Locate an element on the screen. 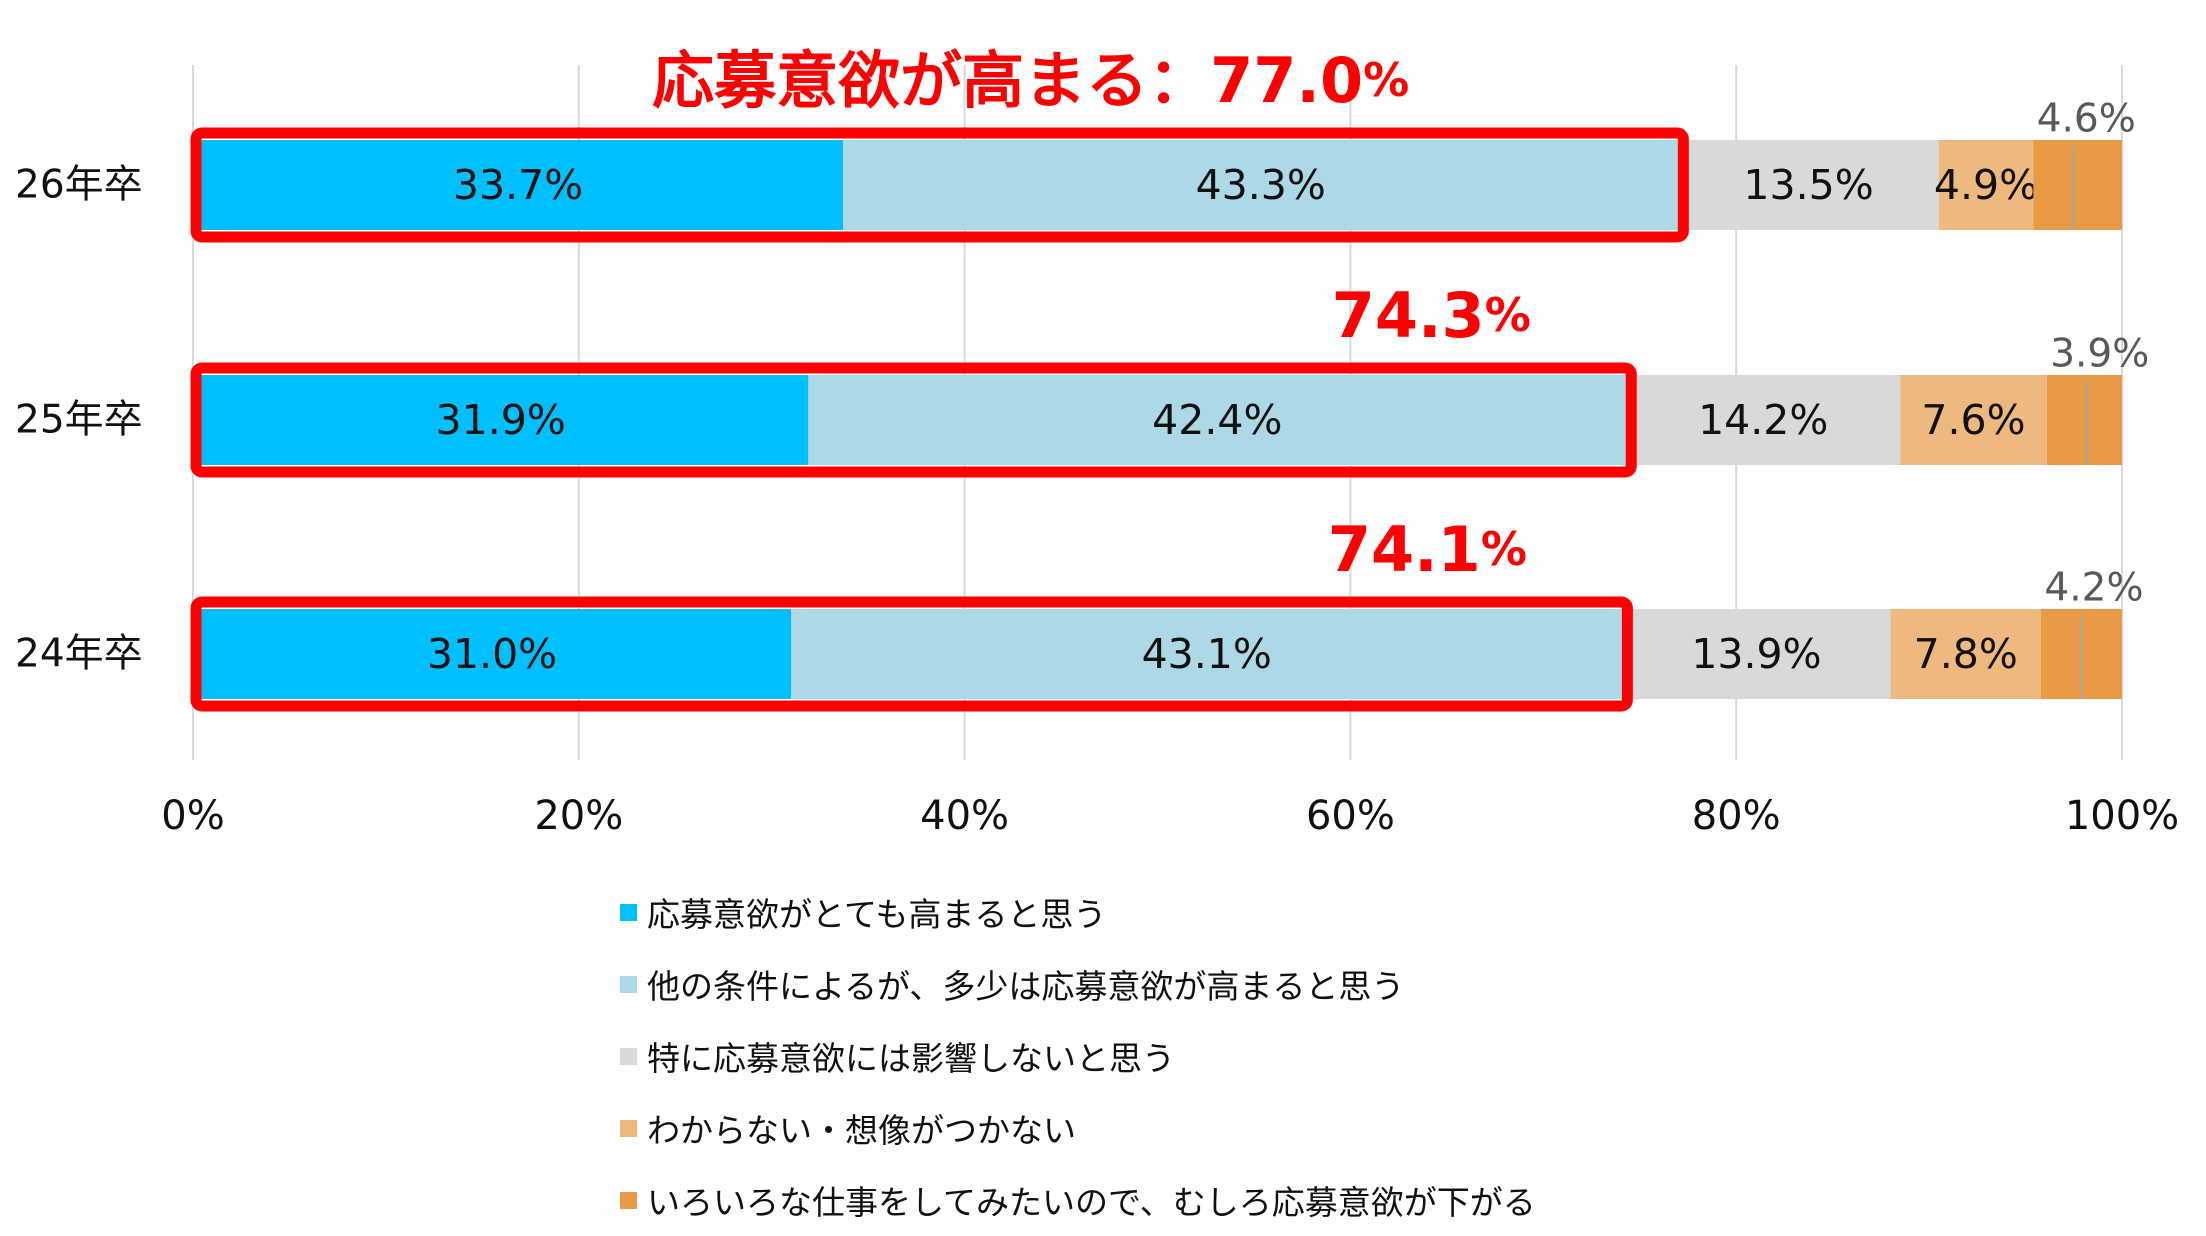 The width and height of the screenshot is (2206, 1236). annotation-label: 74.3% is located at coordinates (1431, 315).